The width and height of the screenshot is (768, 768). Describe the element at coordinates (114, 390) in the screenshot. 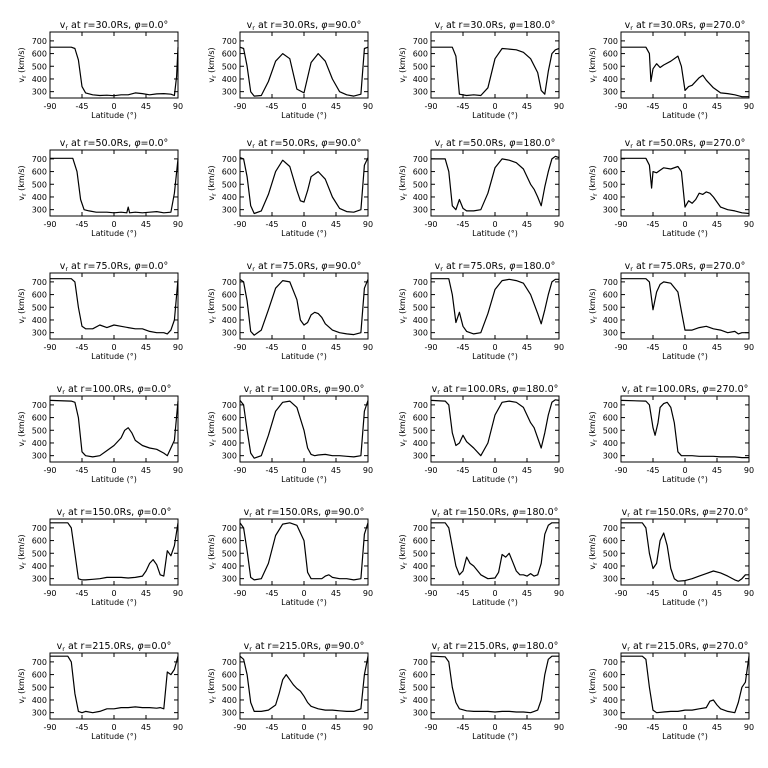

I see `subplot-title: vr at r=100.0Rs, φ=0.0°` at that location.